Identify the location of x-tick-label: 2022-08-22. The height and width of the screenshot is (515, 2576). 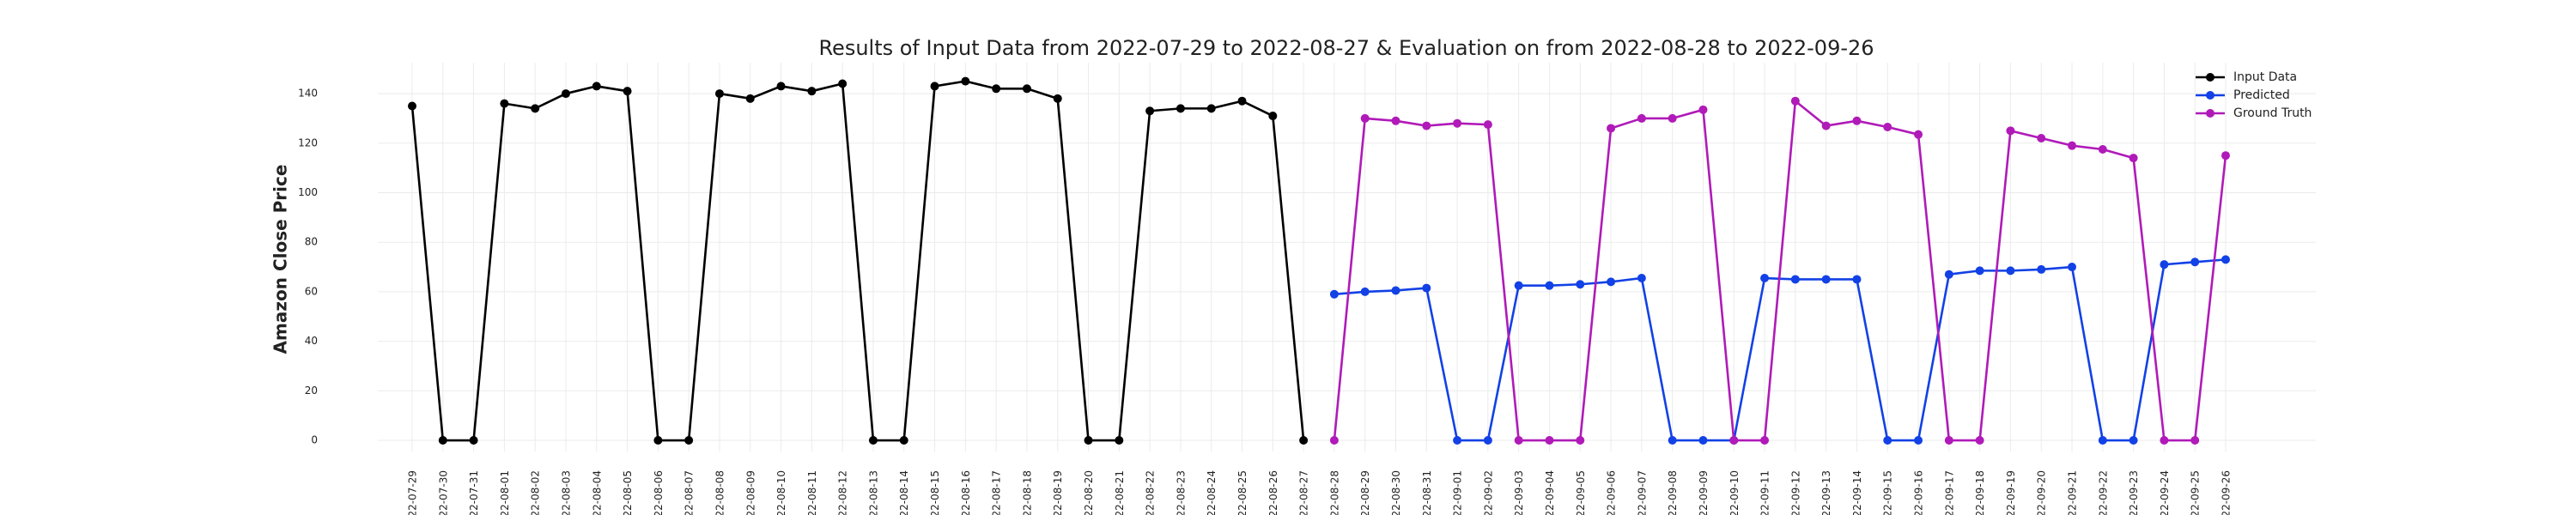
(1151, 492).